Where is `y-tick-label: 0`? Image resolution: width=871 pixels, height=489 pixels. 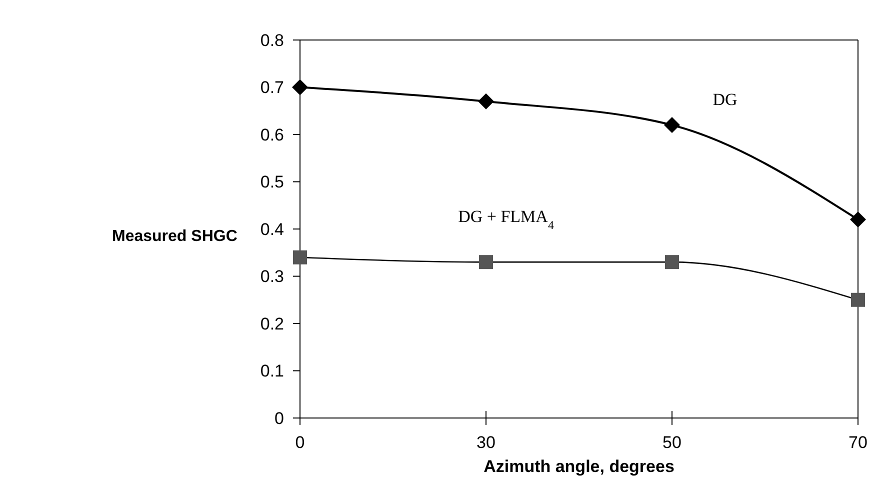
y-tick-label: 0 is located at coordinates (279, 418).